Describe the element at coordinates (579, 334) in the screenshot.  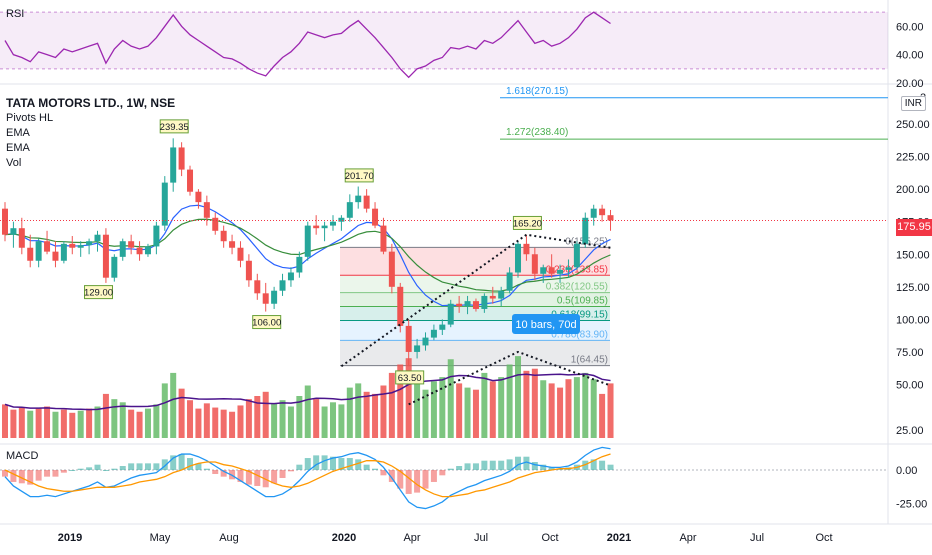
I see `fib-level-label: 0.786(83.90)` at that location.